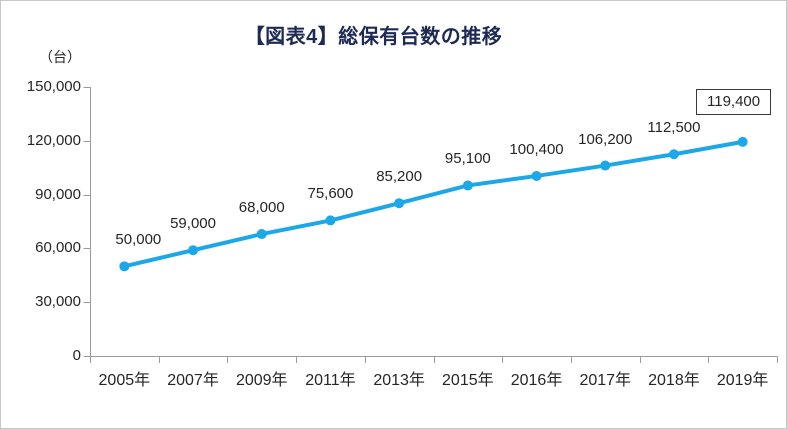 The height and width of the screenshot is (429, 787). Describe the element at coordinates (58, 301) in the screenshot. I see `y-tick-label: 30,000` at that location.